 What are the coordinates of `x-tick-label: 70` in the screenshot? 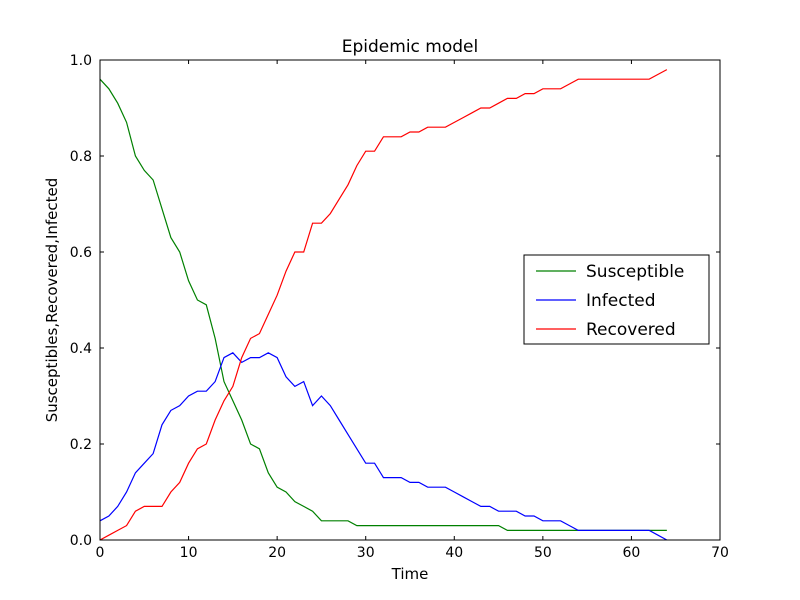 It's located at (720, 553).